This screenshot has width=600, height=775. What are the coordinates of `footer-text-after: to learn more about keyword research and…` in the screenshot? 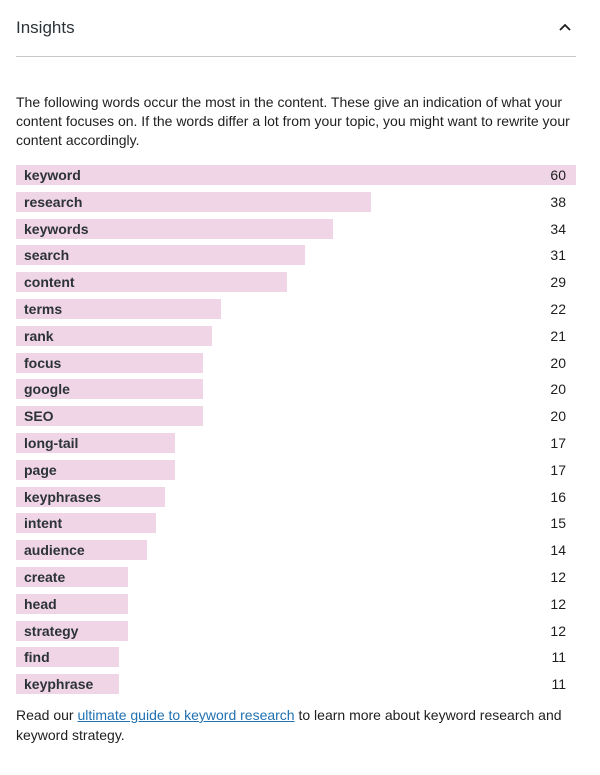 It's located at (289, 725).